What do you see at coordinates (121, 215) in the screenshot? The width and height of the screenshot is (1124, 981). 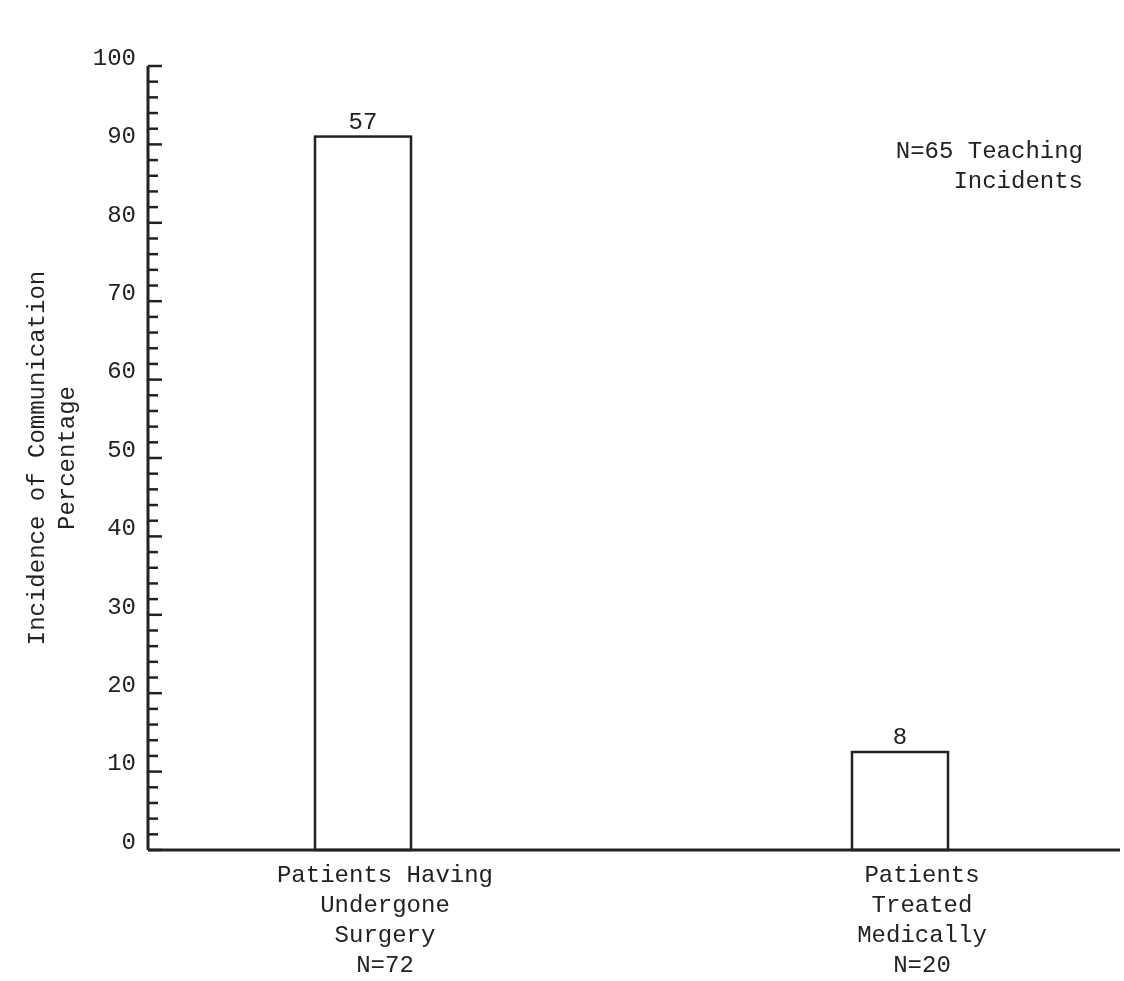 I see `y-tick-label: 80` at bounding box center [121, 215].